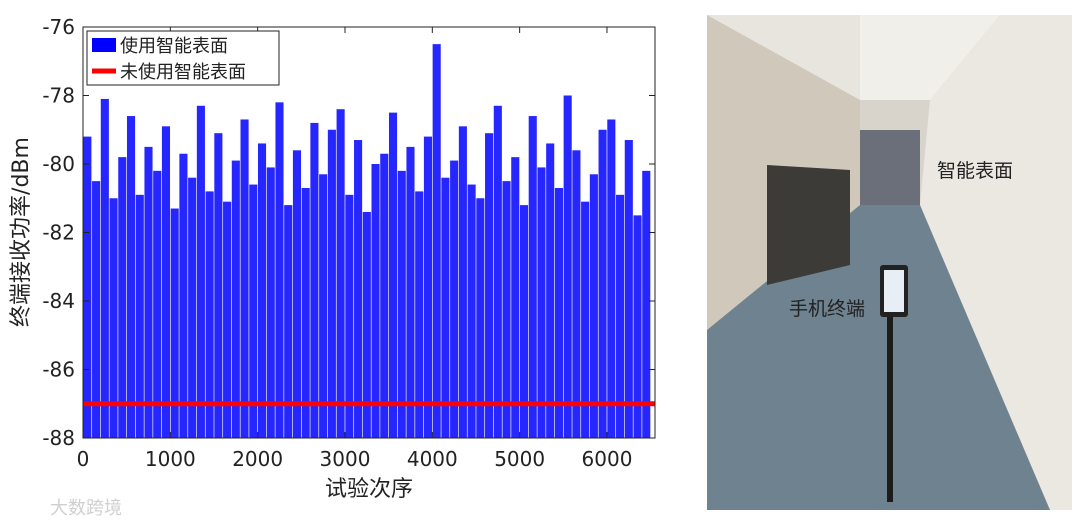 Image resolution: width=1080 pixels, height=527 pixels. I want to click on legend-swatch, so click(104, 45).